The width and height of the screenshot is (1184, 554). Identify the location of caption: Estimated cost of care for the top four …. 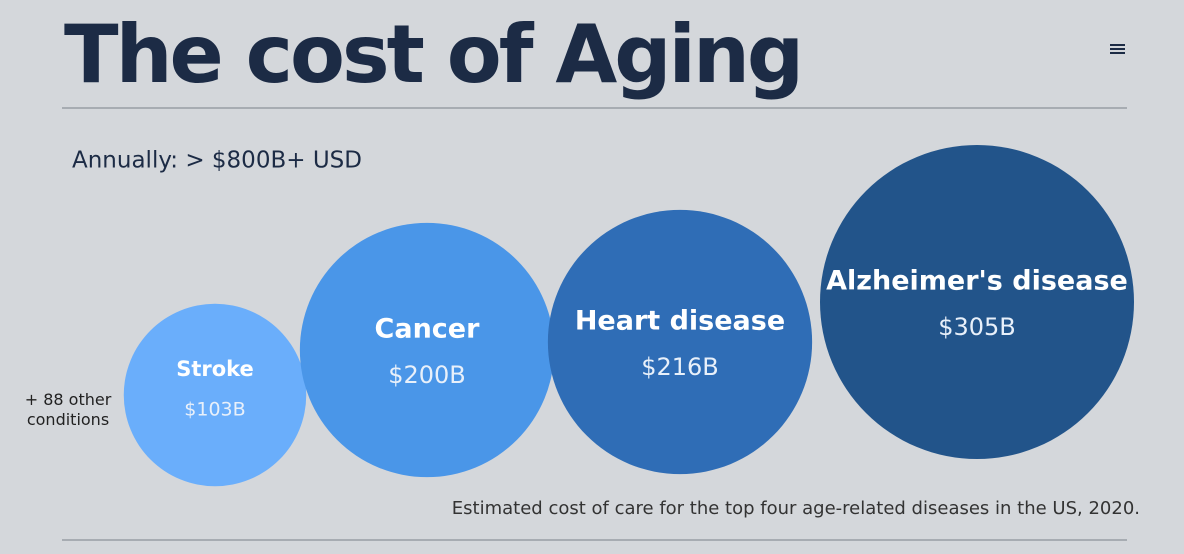
(796, 508).